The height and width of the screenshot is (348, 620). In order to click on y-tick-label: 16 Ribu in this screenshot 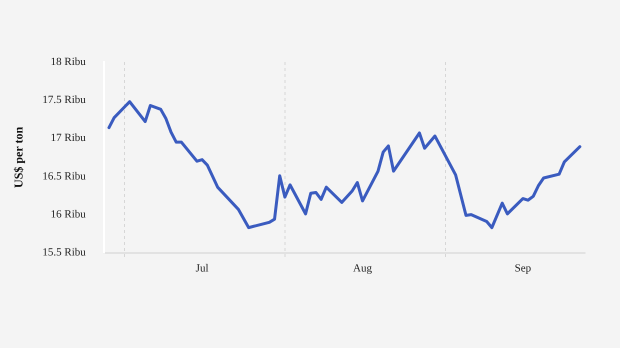, I will do `click(68, 214)`.